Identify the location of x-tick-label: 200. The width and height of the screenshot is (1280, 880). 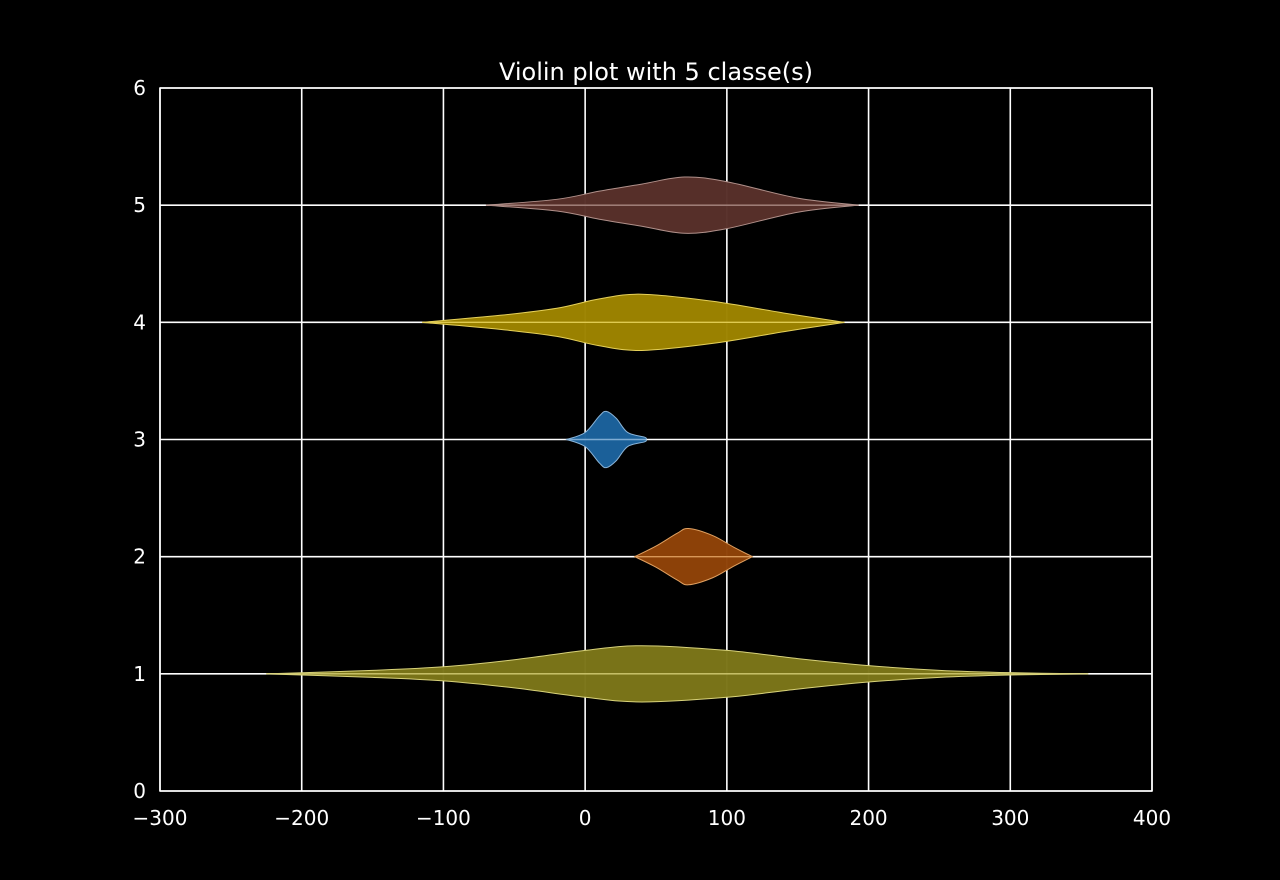
(868, 818).